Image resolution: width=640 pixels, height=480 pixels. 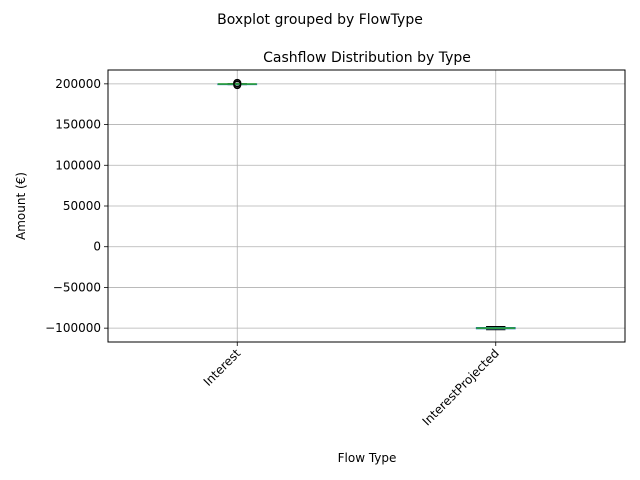 What do you see at coordinates (495, 328) in the screenshot?
I see `box-InterestProjected` at bounding box center [495, 328].